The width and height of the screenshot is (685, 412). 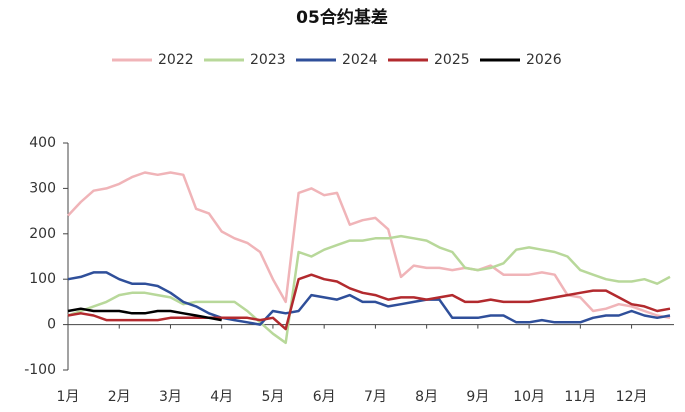 I want to click on x-tick-label: 6月, so click(x=324, y=397).